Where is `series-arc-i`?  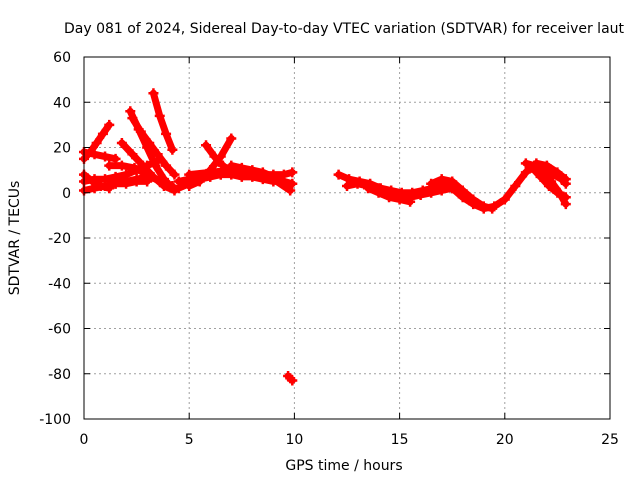 series-arc-i is located at coordinates (163, 121).